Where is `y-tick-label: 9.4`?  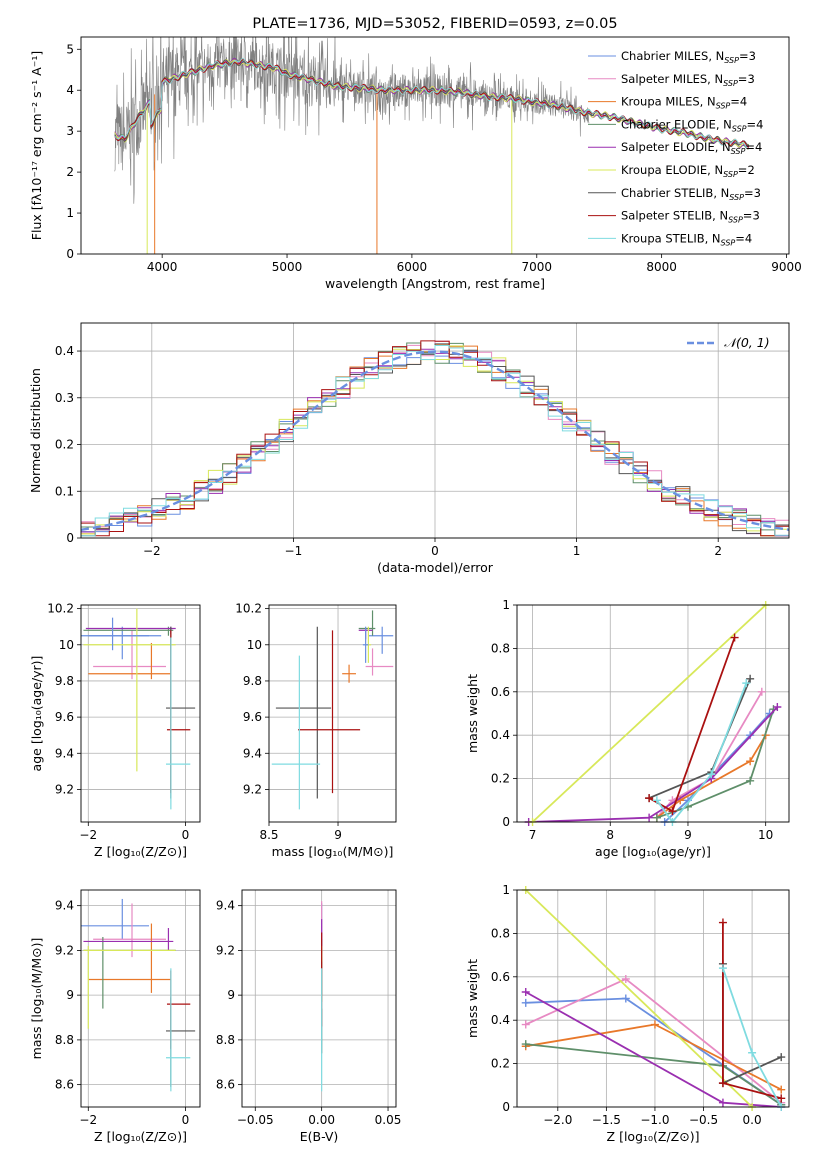 y-tick-label: 9.4 is located at coordinates (64, 906).